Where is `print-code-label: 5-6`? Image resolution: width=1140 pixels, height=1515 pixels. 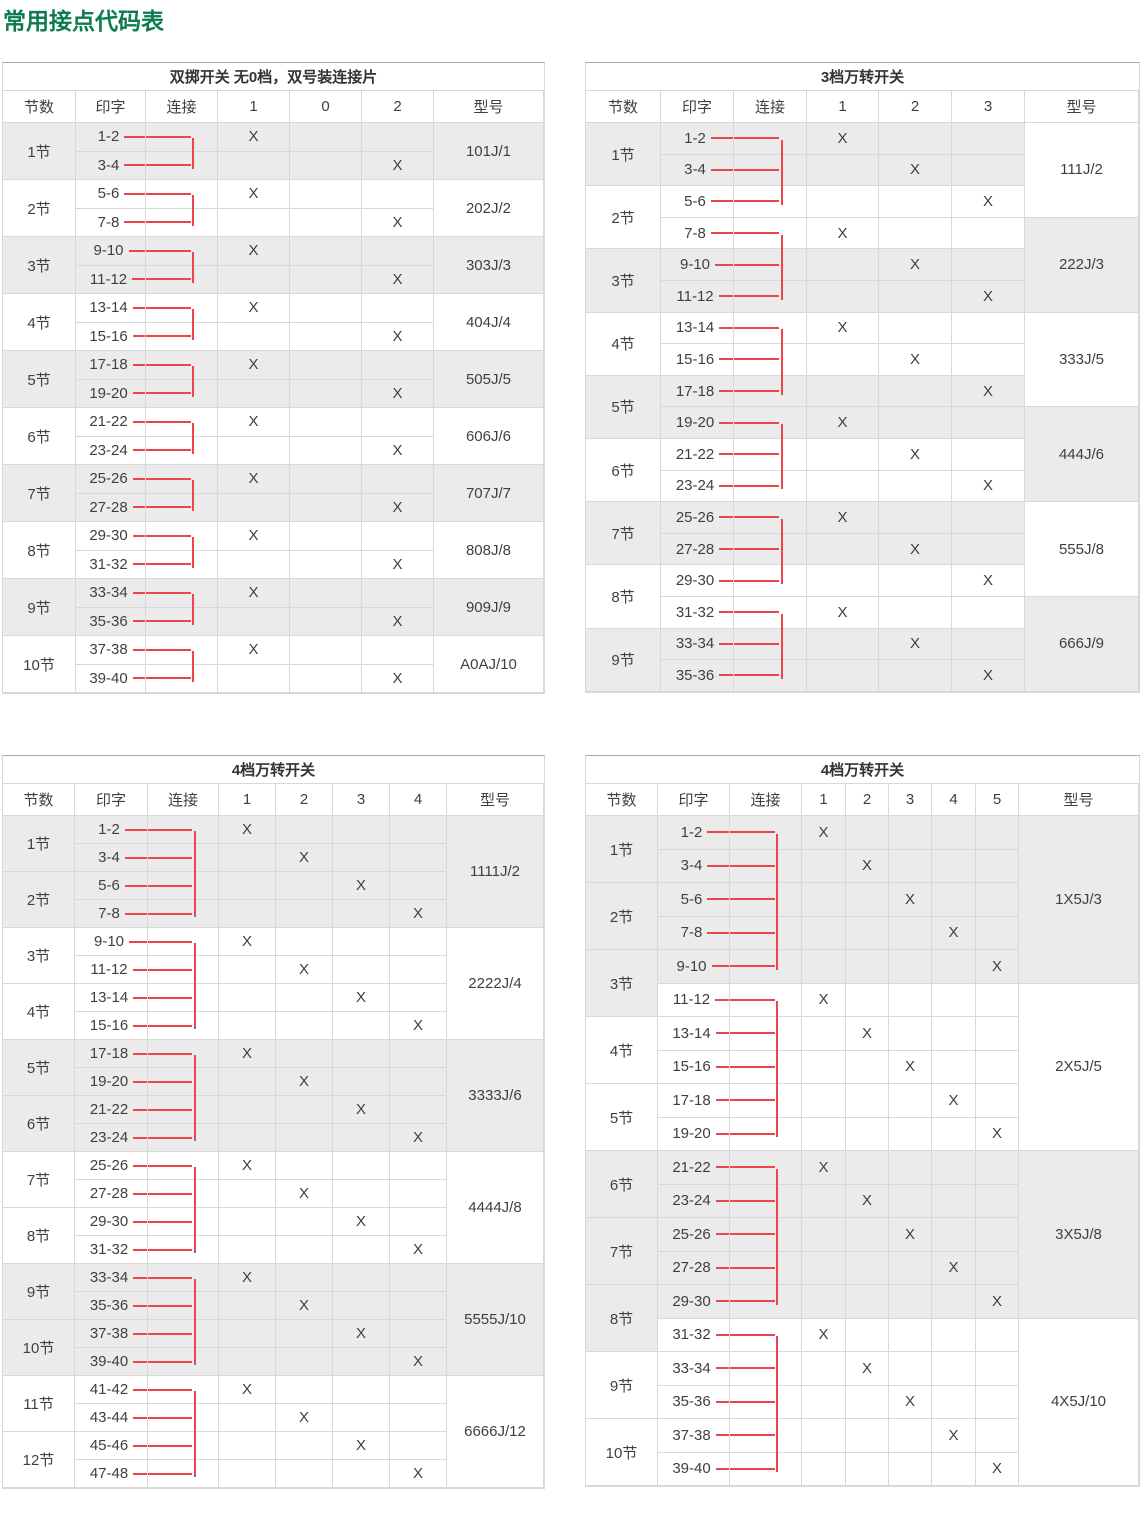 print-code-label: 5-6 is located at coordinates (691, 899).